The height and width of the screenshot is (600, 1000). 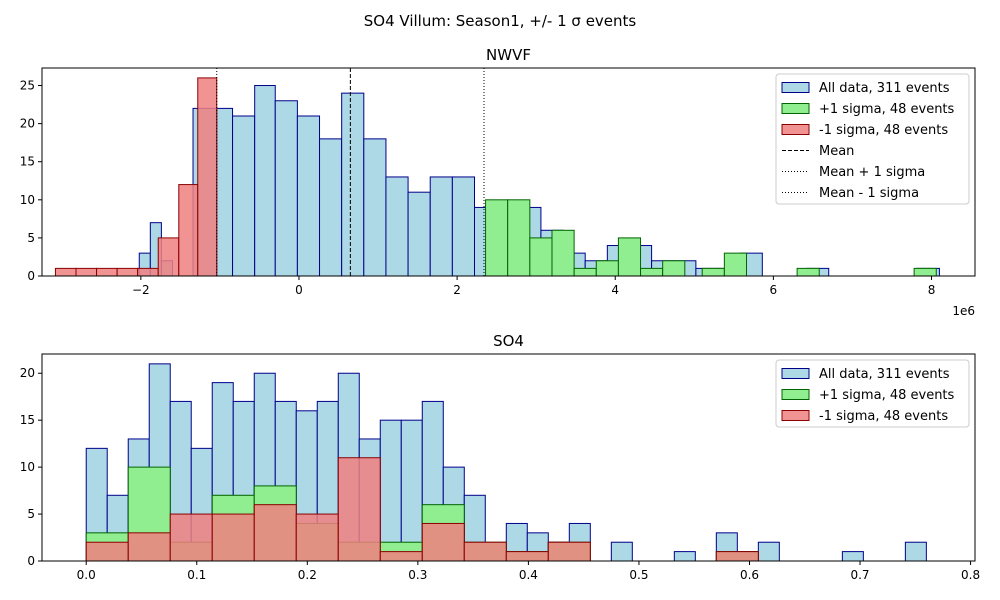 I want to click on x-tick-label: 4, so click(x=615, y=290).